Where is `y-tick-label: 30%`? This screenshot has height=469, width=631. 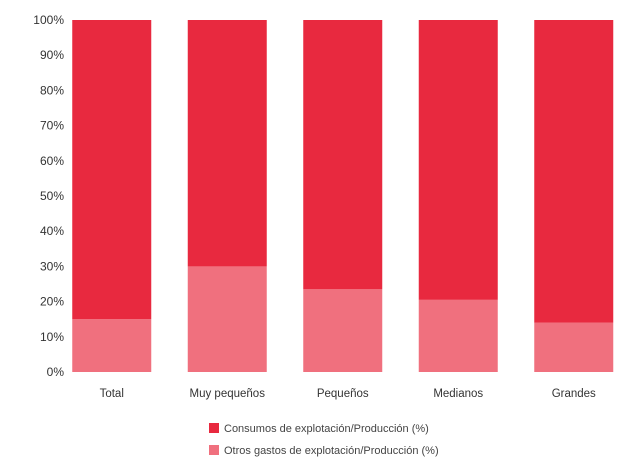 y-tick-label: 30% is located at coordinates (52, 266).